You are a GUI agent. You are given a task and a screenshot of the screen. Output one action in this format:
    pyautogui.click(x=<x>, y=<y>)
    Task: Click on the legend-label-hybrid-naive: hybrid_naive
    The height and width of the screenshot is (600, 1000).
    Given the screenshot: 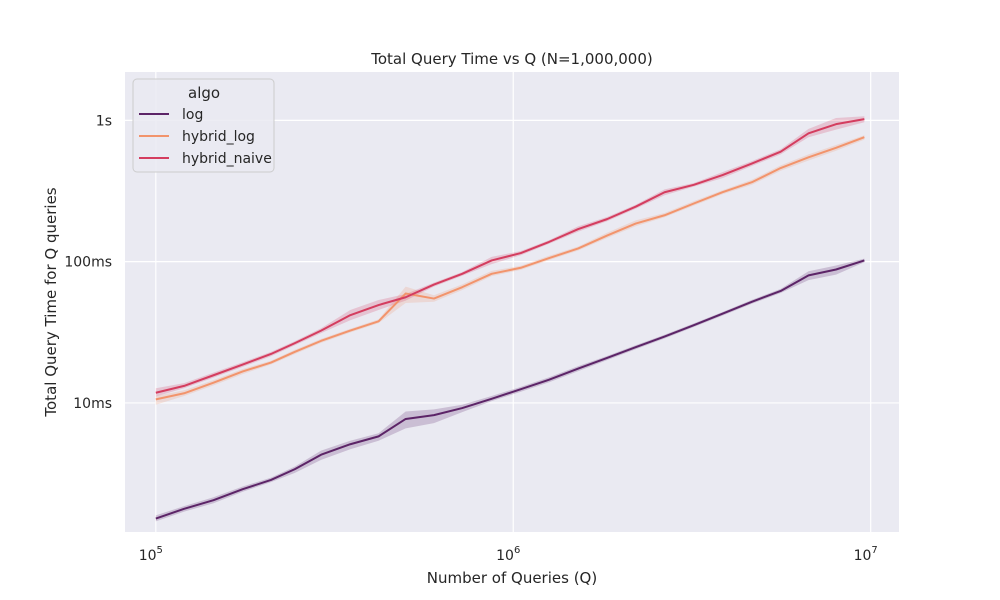 What is the action you would take?
    pyautogui.click(x=227, y=159)
    